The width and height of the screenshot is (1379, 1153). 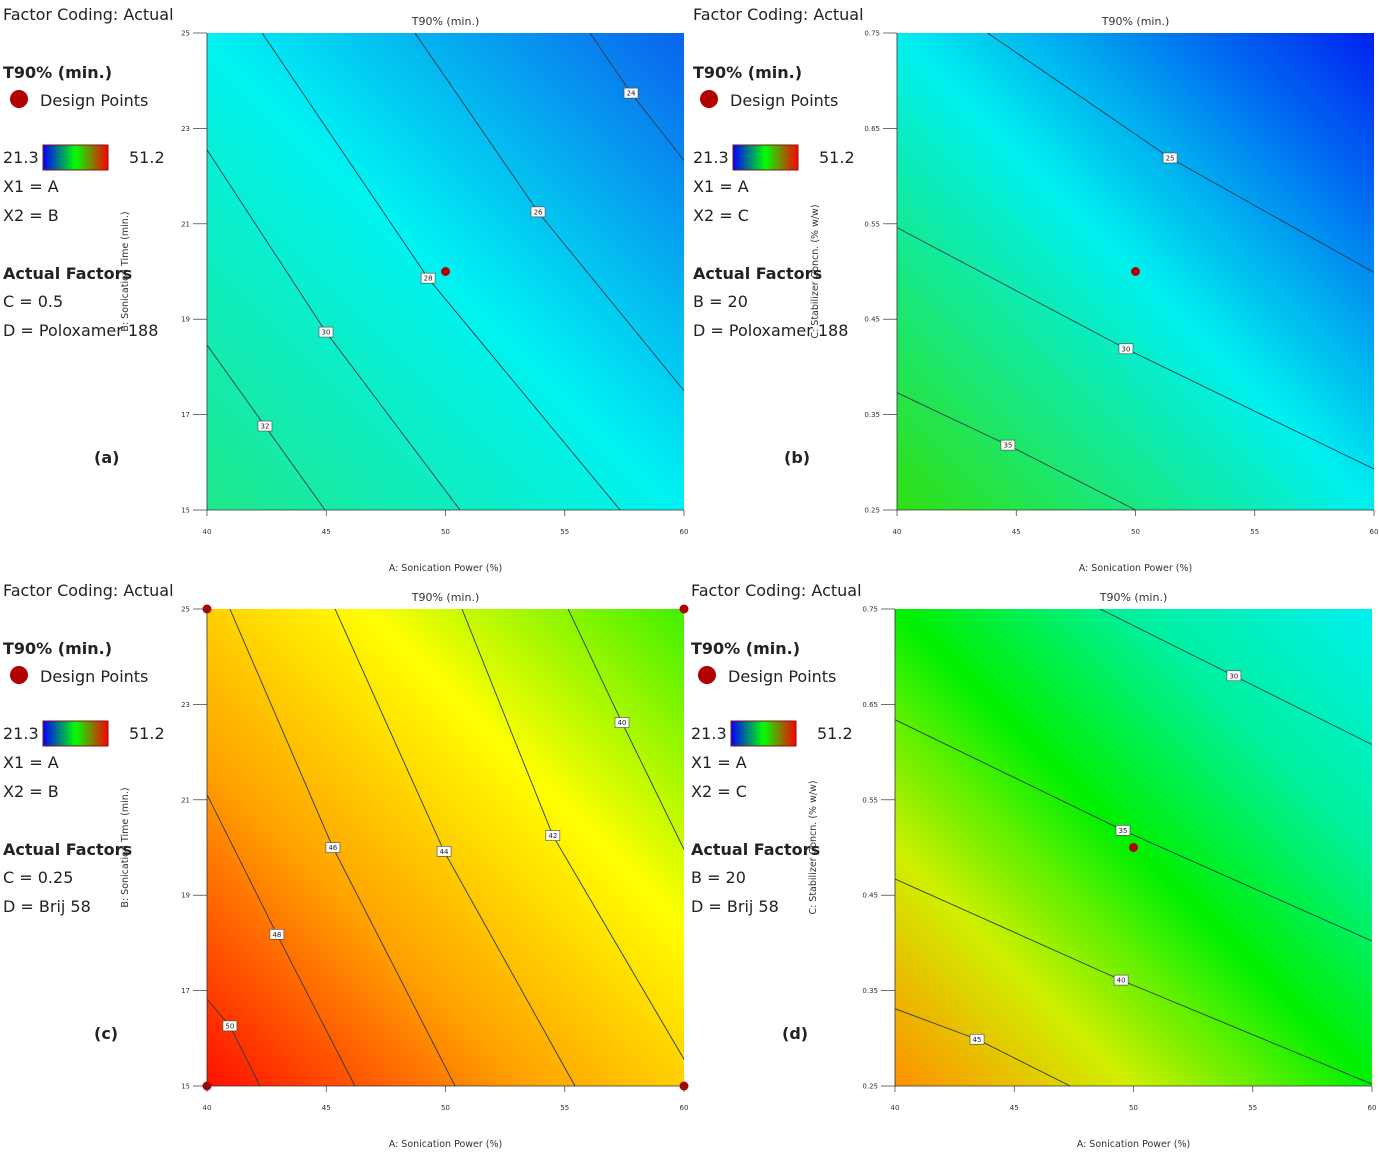 I want to click on contour-label: 28, so click(x=428, y=279).